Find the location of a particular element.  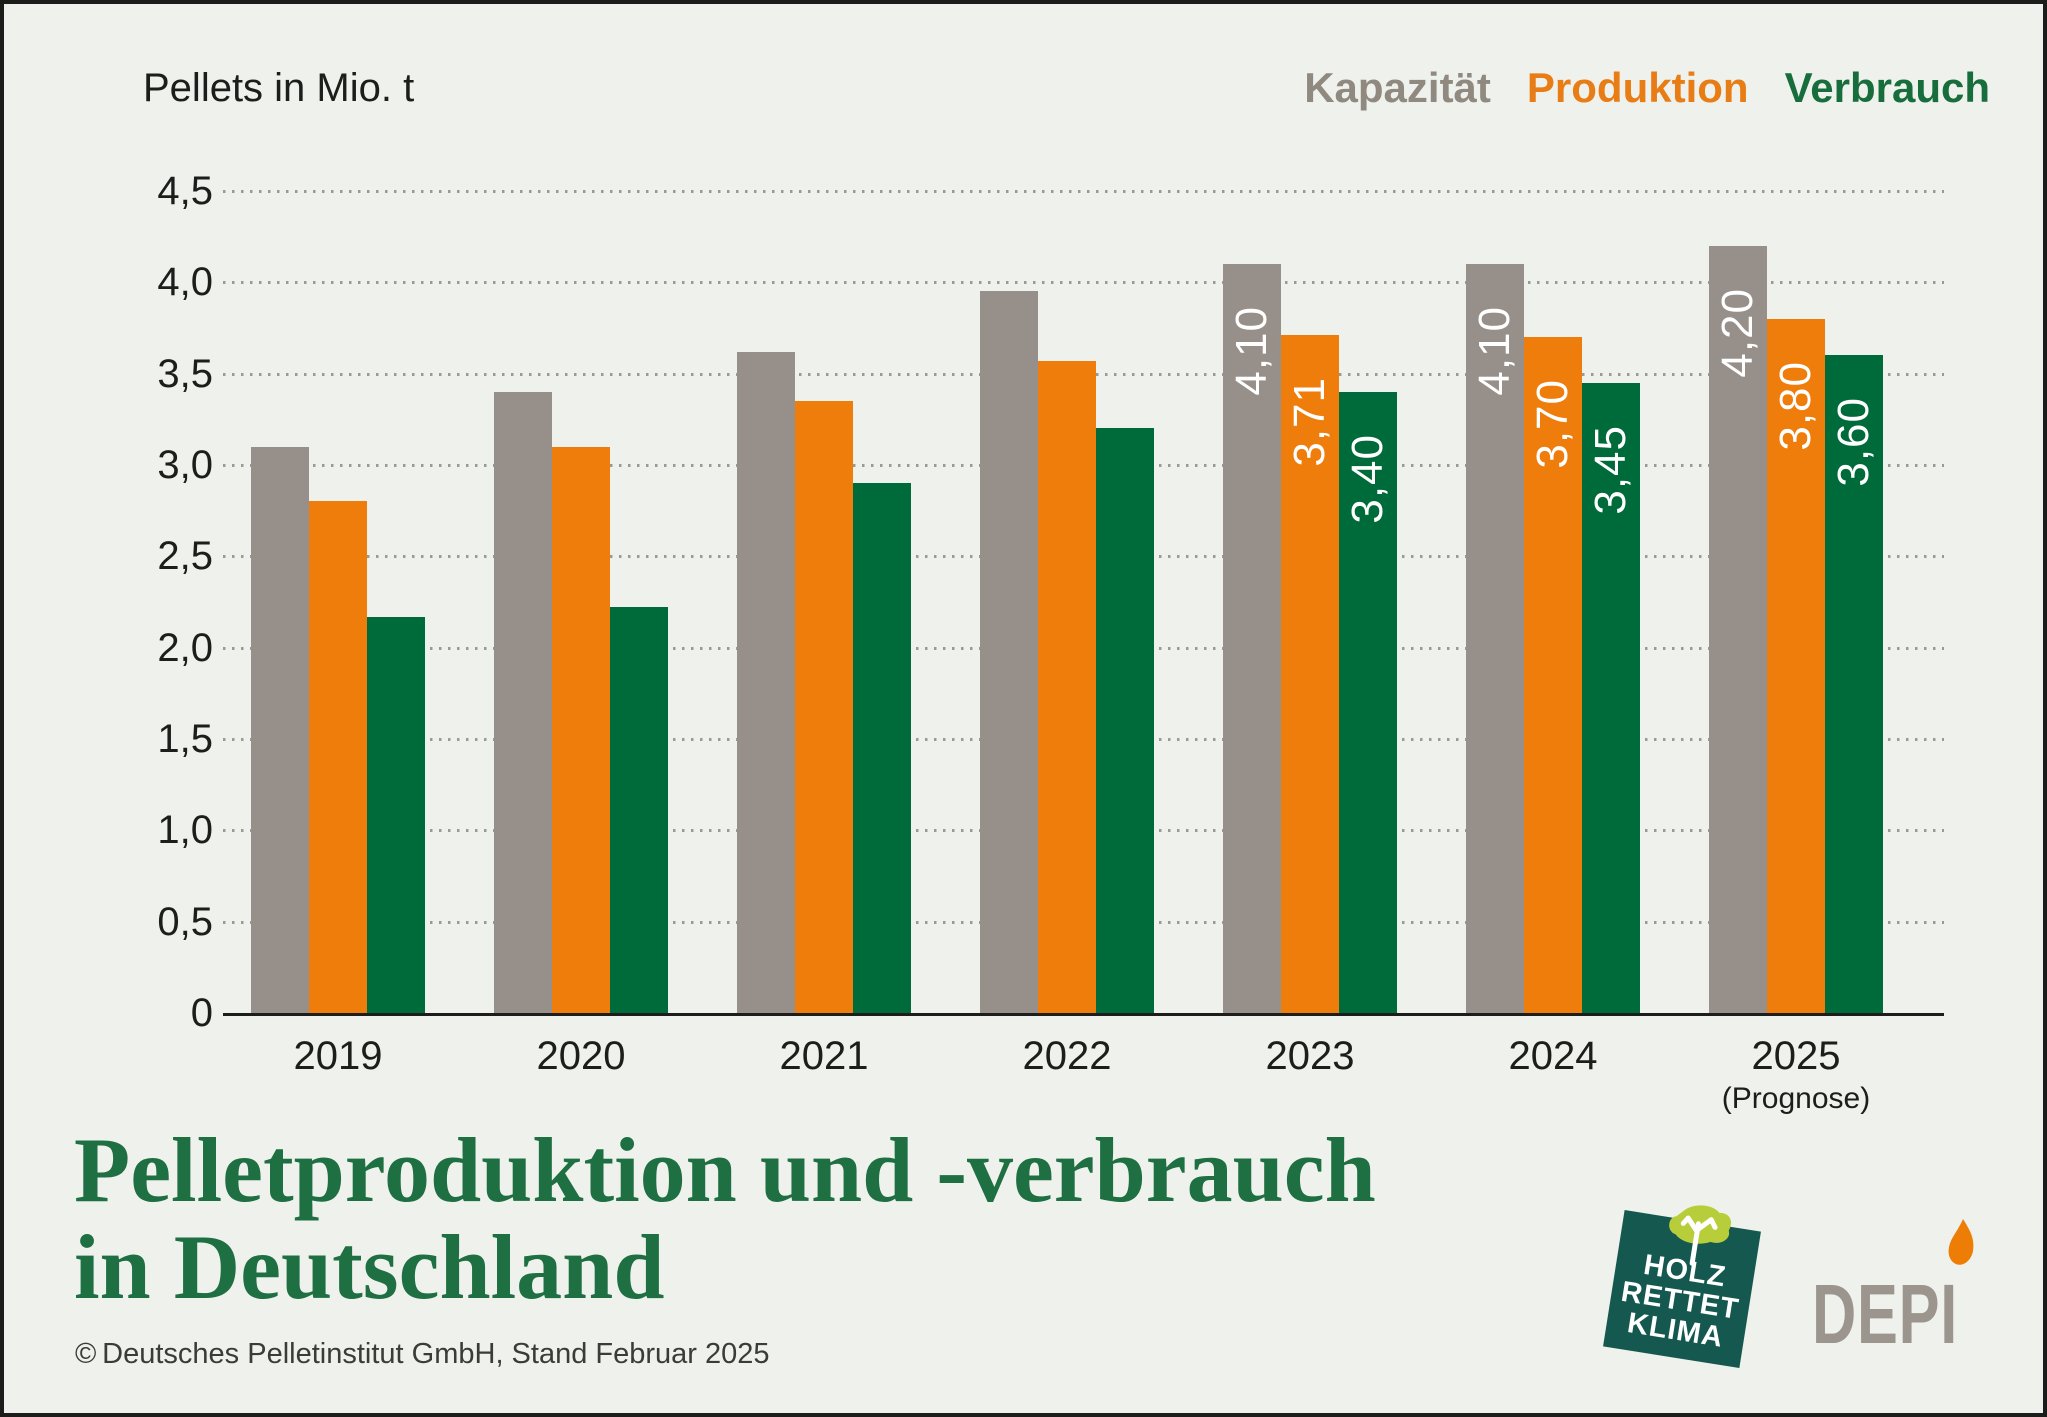

x-tick-note-2025: (Prognose) is located at coordinates (1796, 1098).